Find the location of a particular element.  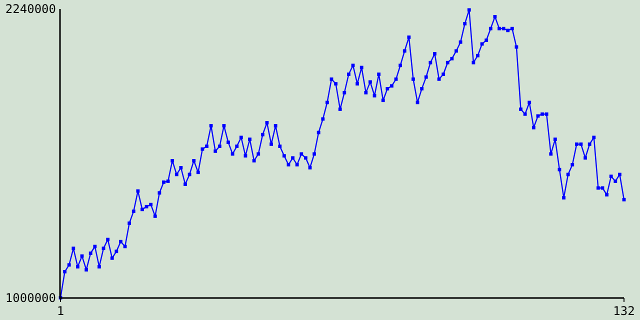

y-tick-label: 1000000 is located at coordinates (30, 298).